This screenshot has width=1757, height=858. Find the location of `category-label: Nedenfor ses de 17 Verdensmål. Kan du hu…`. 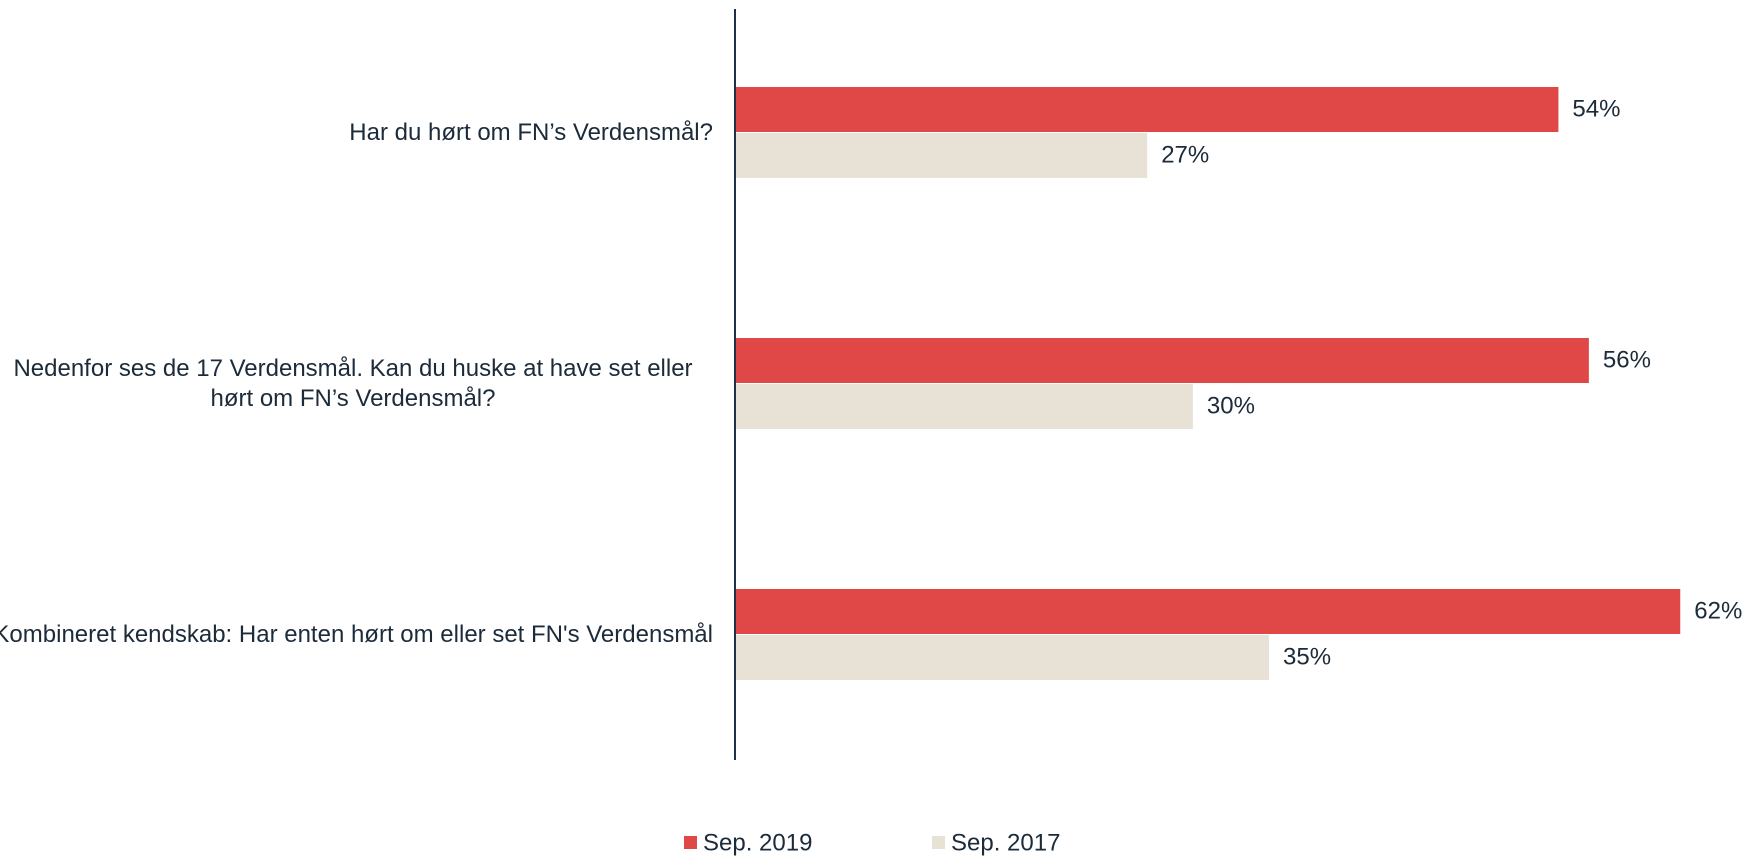

category-label: Nedenfor ses de 17 Verdensmål. Kan du hu… is located at coordinates (356, 384).